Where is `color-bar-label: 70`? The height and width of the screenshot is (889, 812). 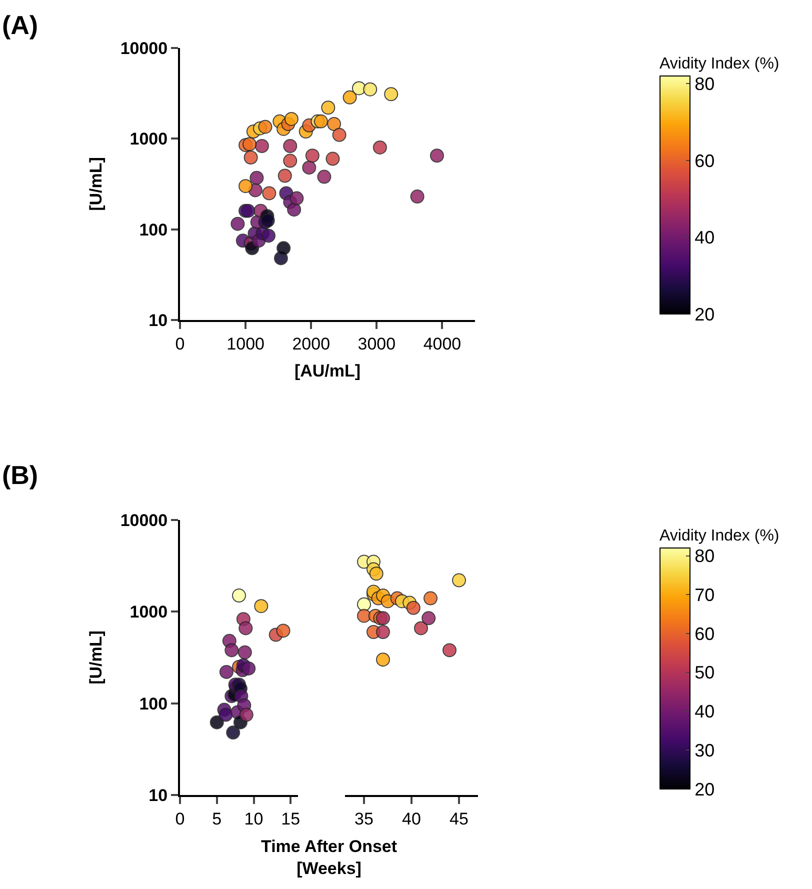 color-bar-label: 70 is located at coordinates (704, 594).